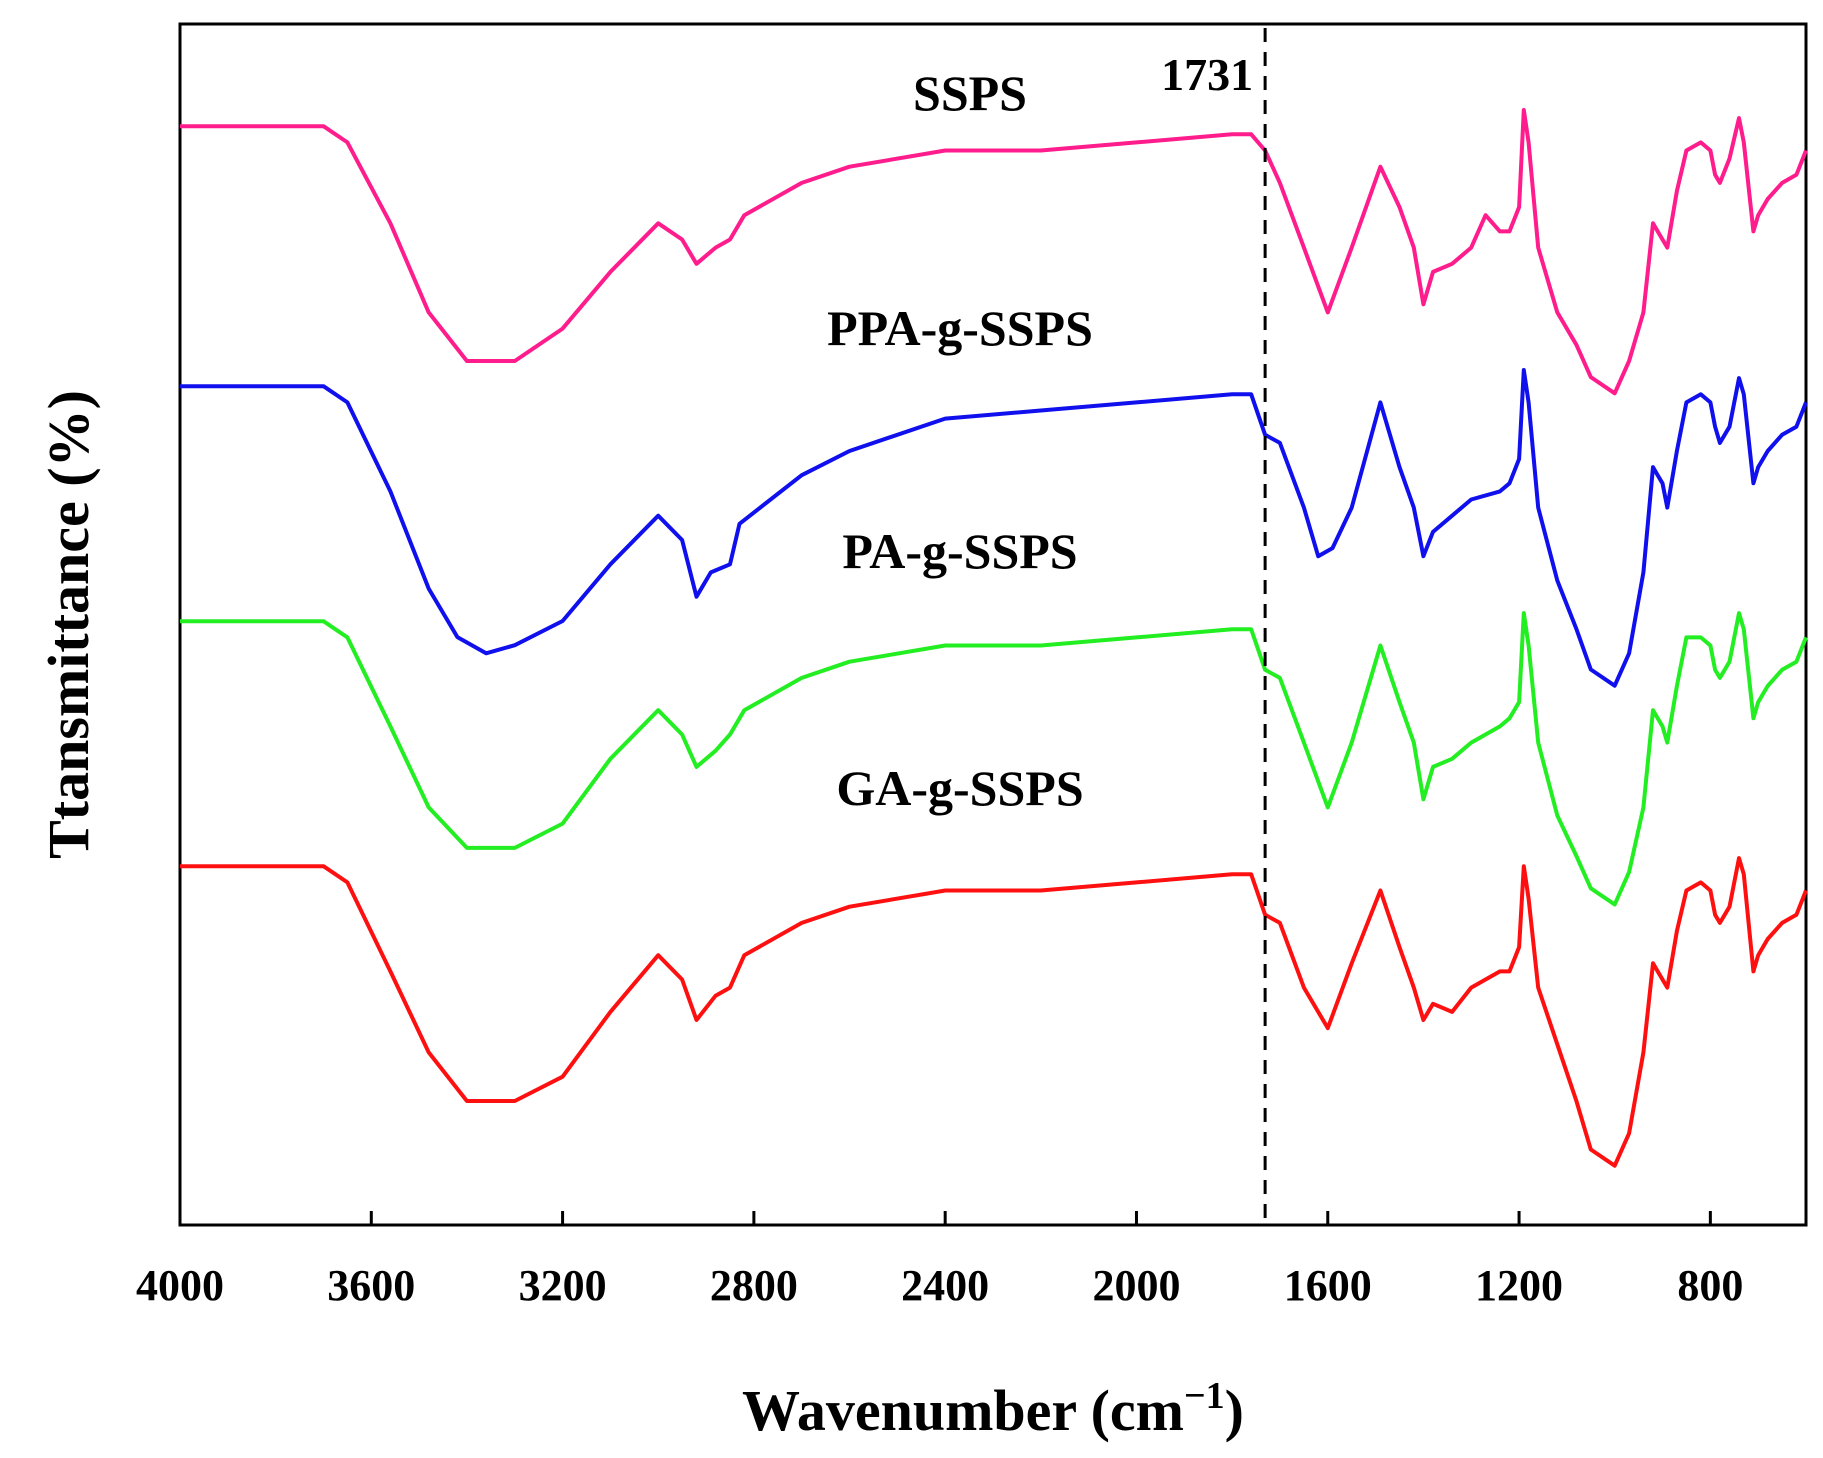  I want to click on x-axis-title: Wavenumber (cm−1), so click(993, 1409).